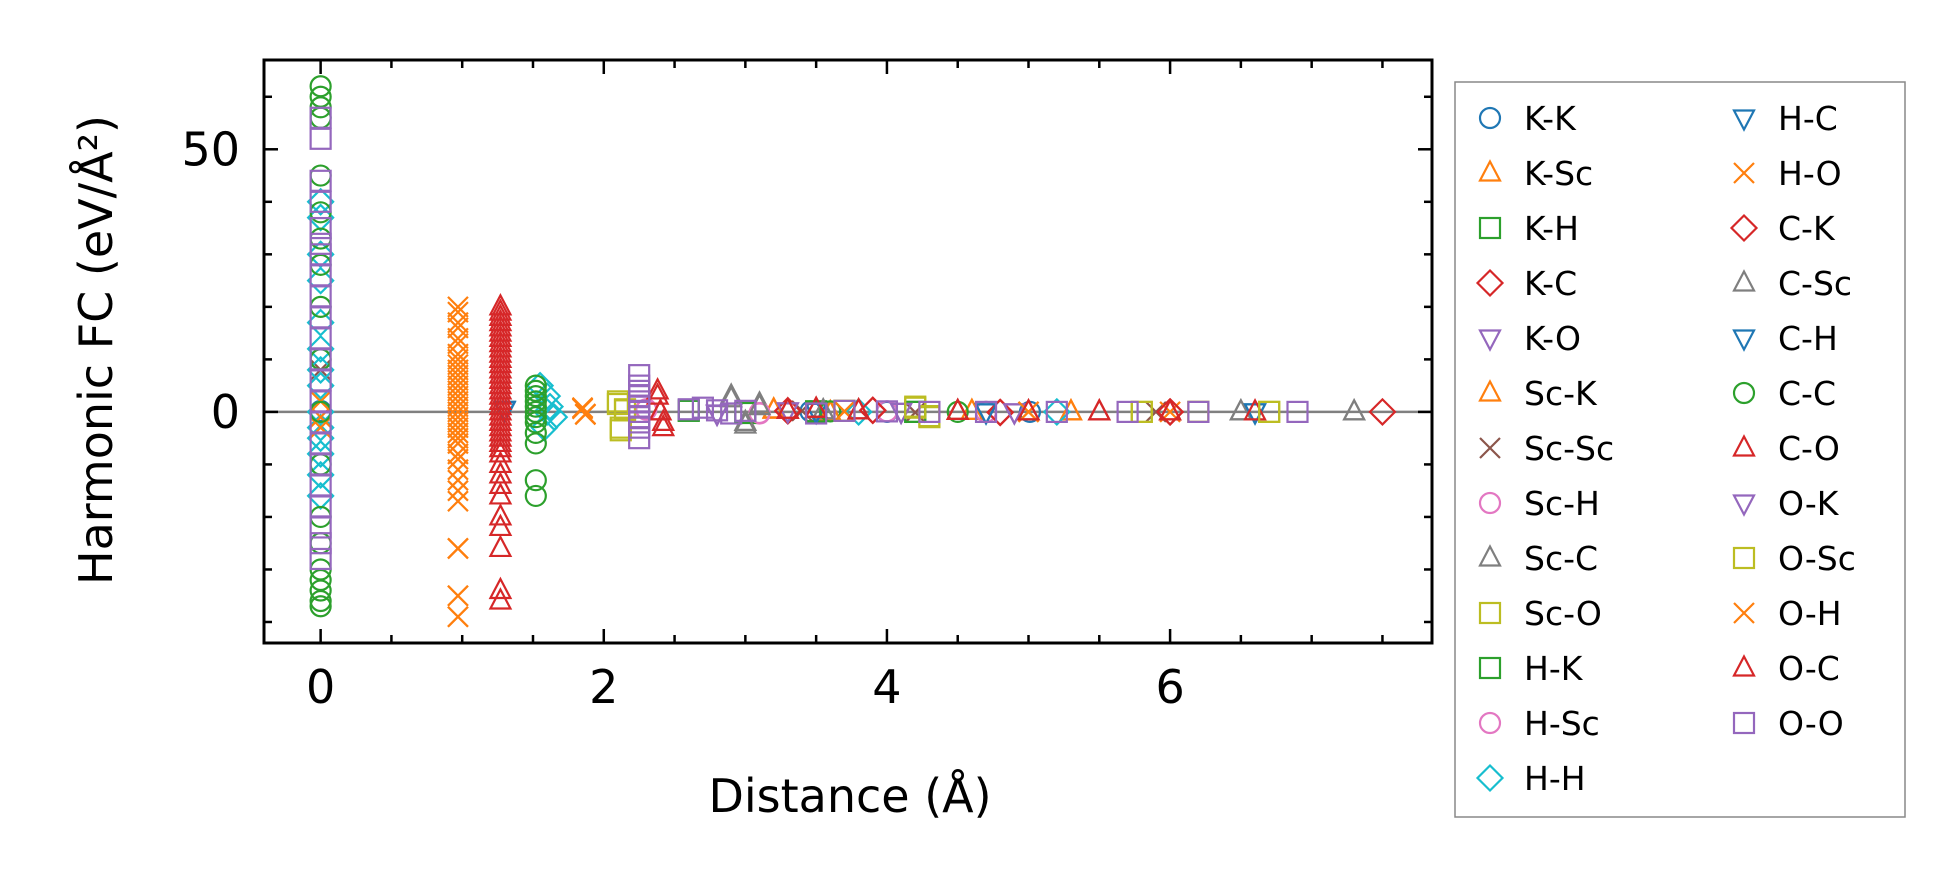 The width and height of the screenshot is (1951, 883). I want to click on x-axis-title: Distance (Å), so click(849, 796).